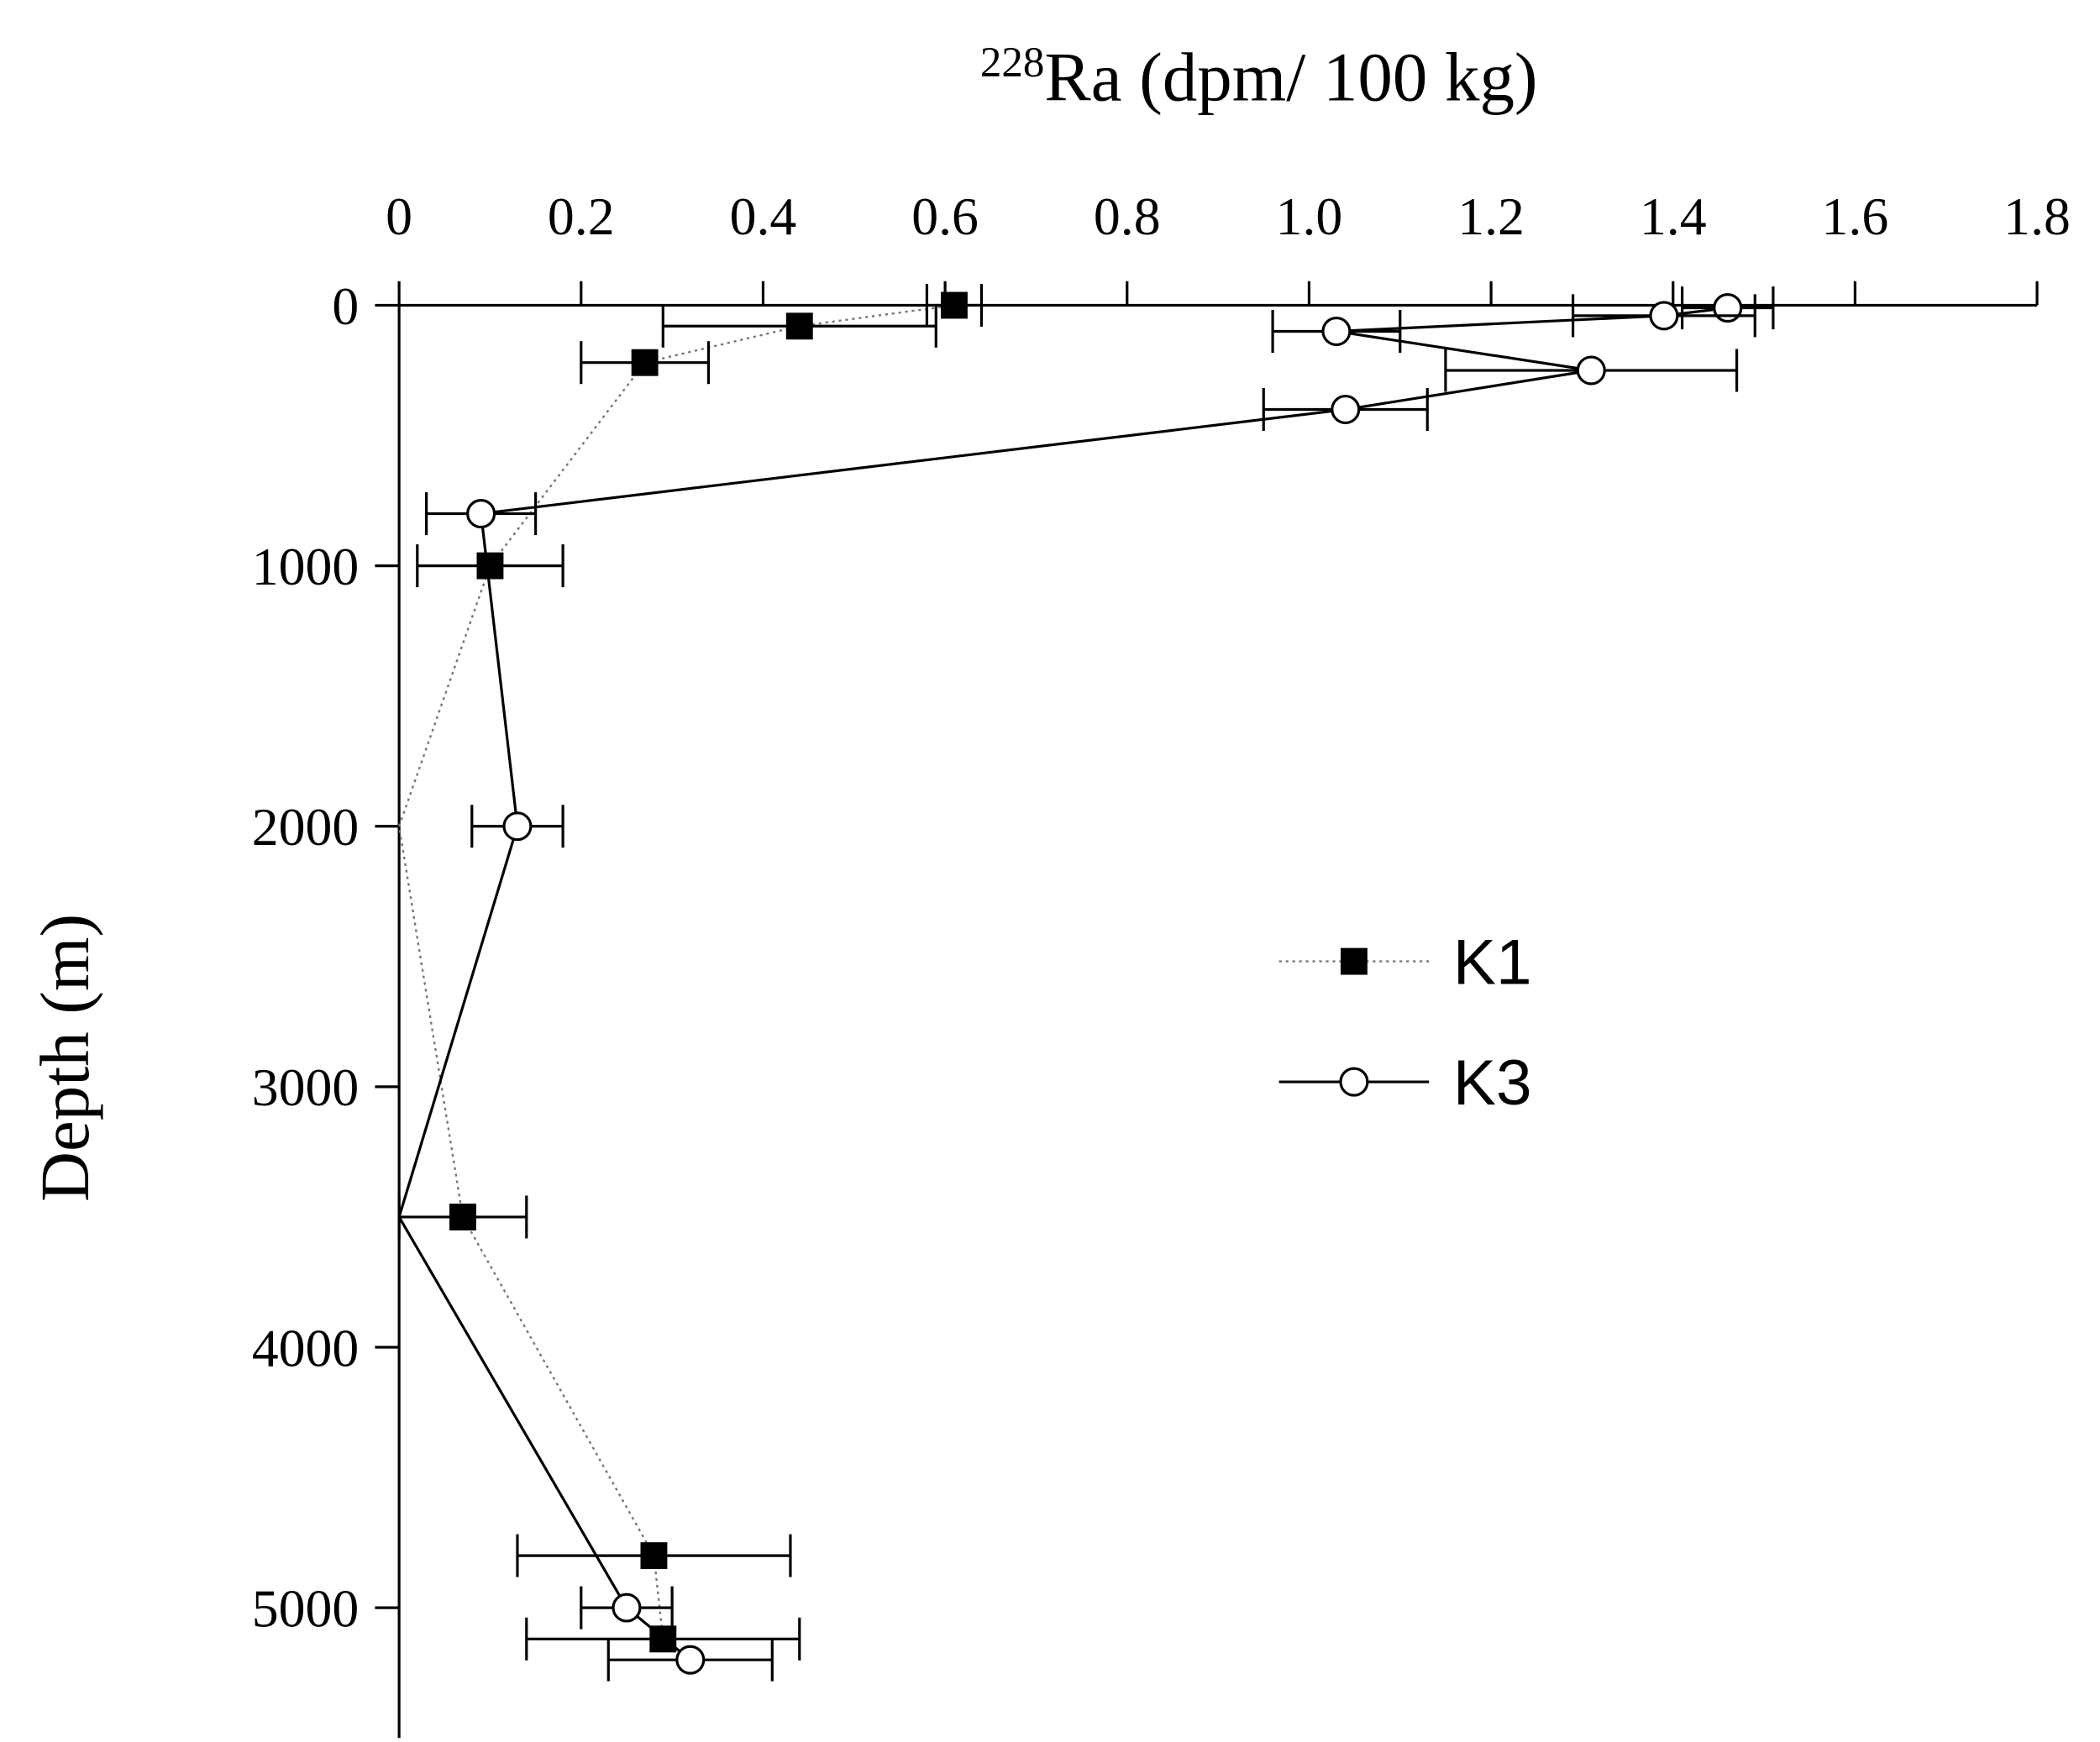 The height and width of the screenshot is (1742, 2100). What do you see at coordinates (306, 567) in the screenshot?
I see `y-tick-label: 1000` at bounding box center [306, 567].